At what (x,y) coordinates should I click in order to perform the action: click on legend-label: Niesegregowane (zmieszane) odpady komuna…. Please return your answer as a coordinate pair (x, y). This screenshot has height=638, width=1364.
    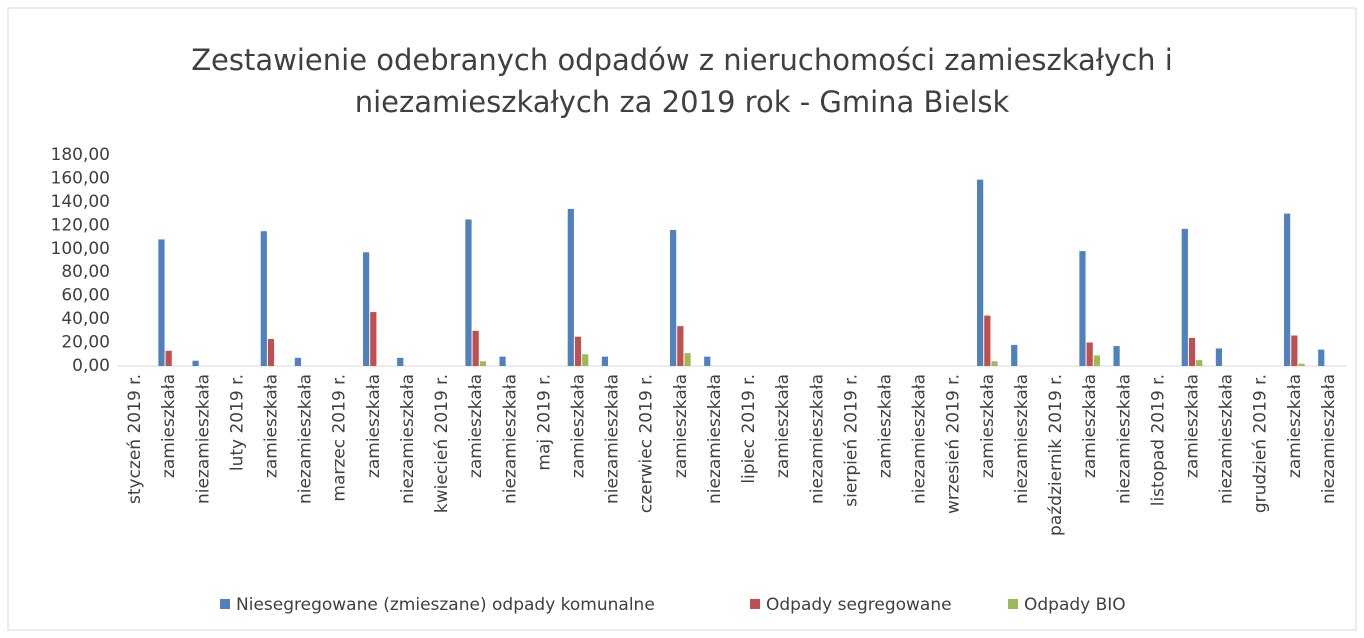
    Looking at the image, I should click on (445, 605).